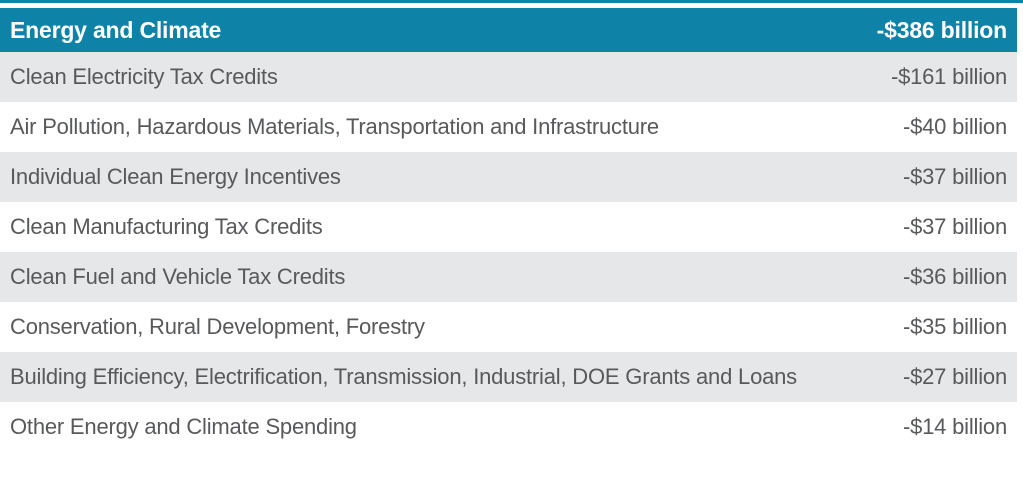 The width and height of the screenshot is (1023, 502). Describe the element at coordinates (511, 1) in the screenshot. I see `top-border-line` at that location.